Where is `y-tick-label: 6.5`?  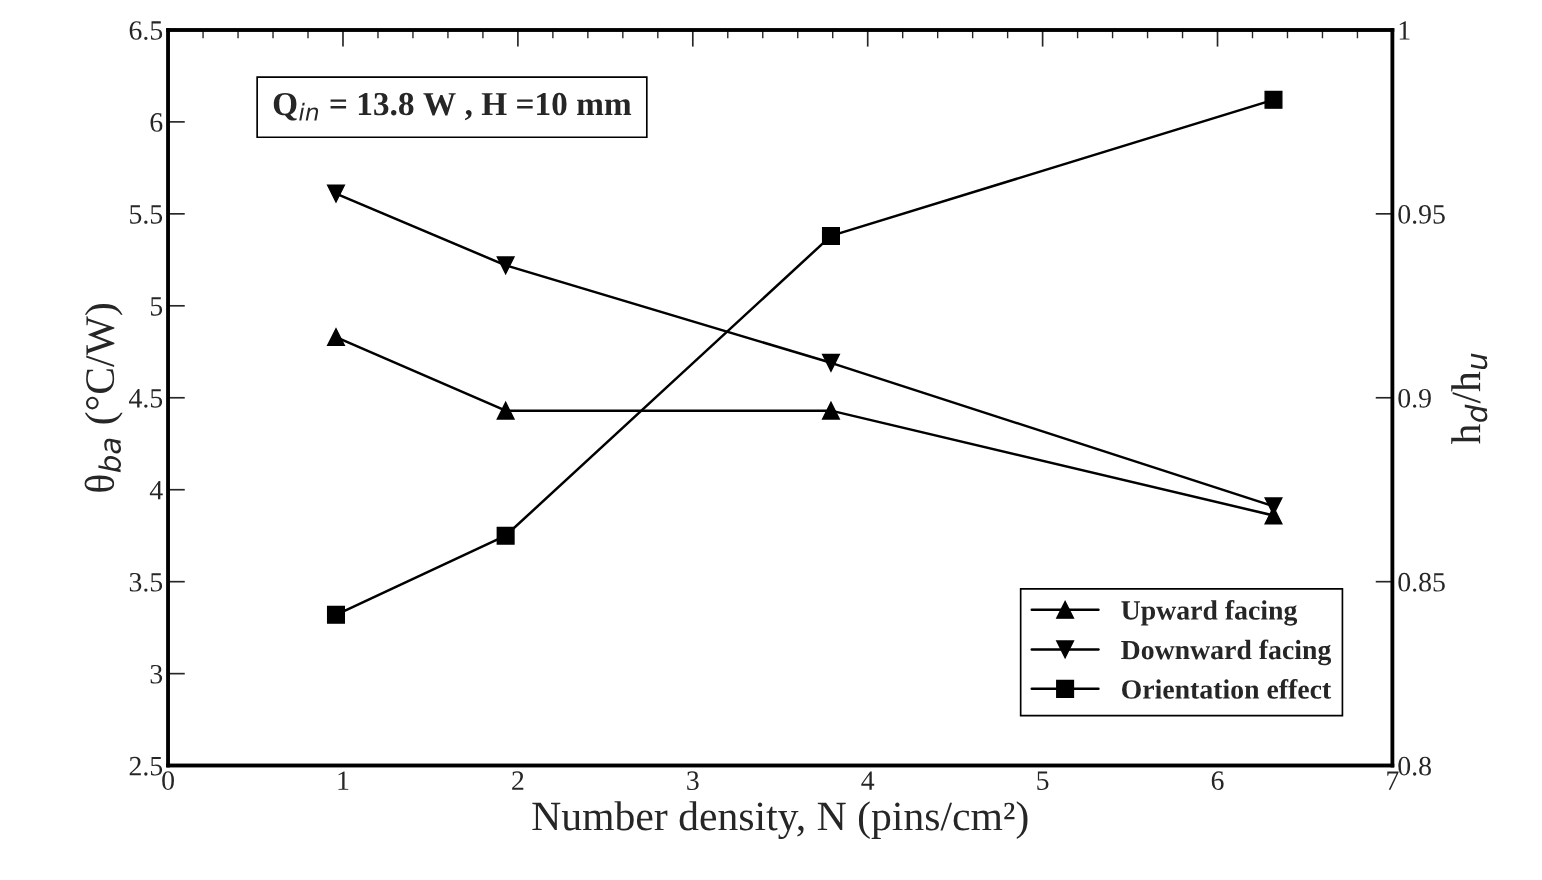 y-tick-label: 6.5 is located at coordinates (146, 30).